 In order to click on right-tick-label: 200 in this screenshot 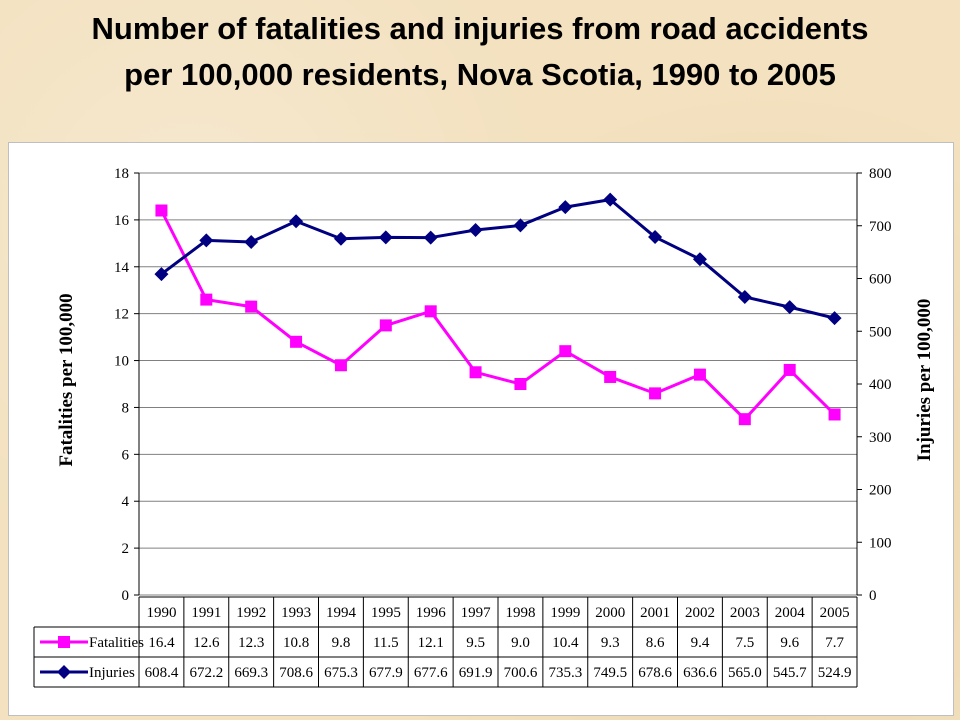, I will do `click(880, 491)`.